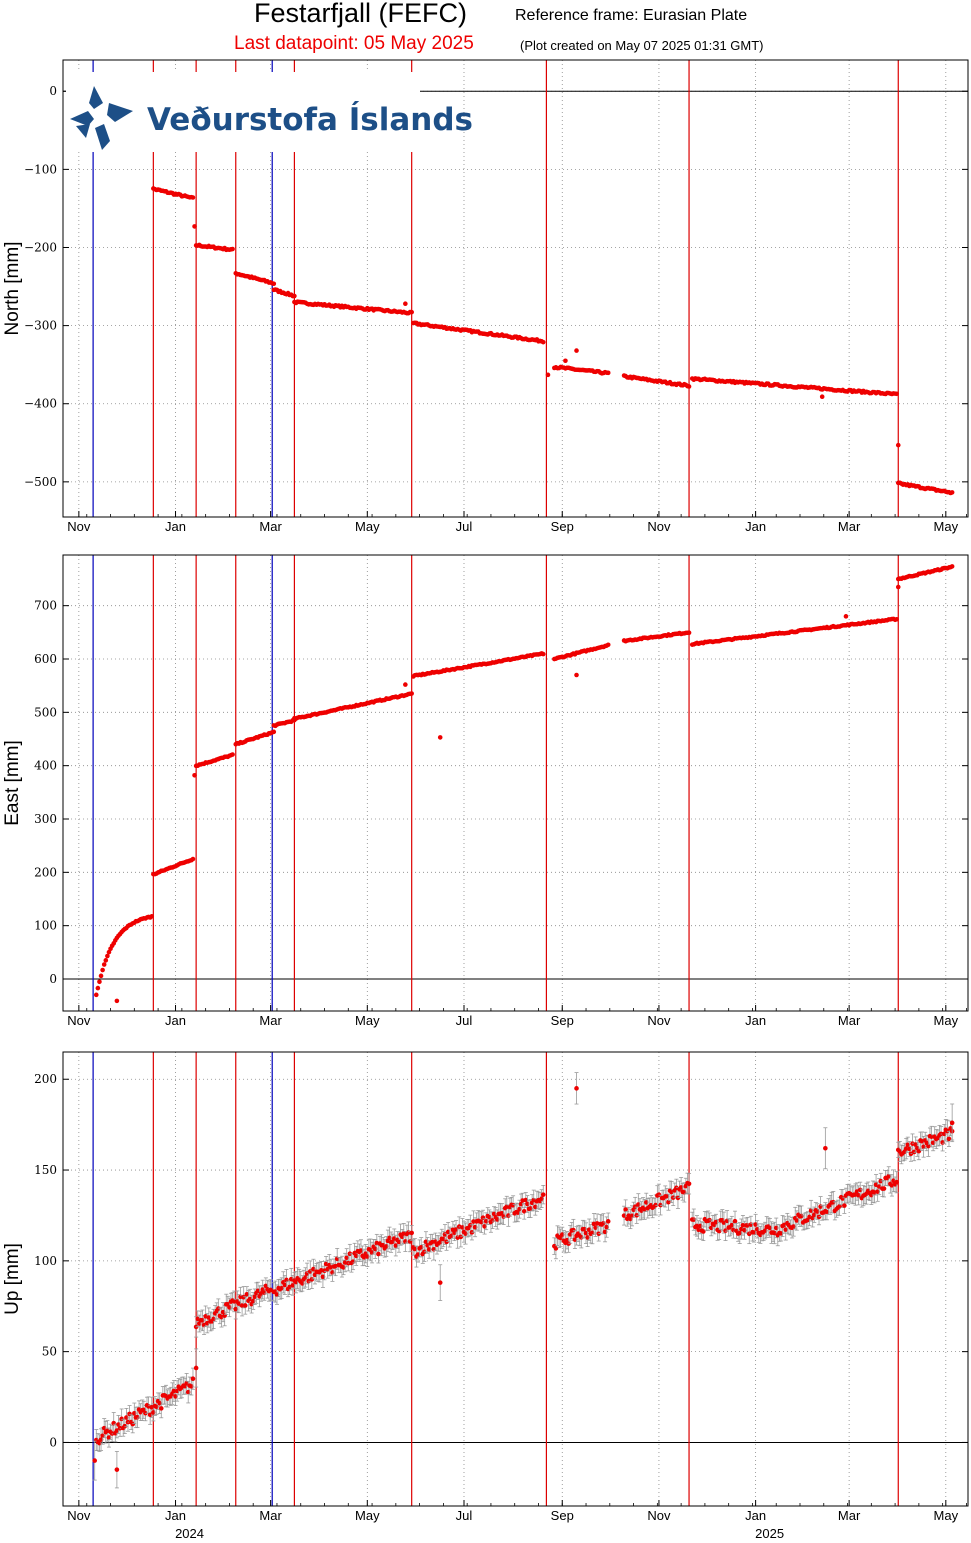 This screenshot has width=971, height=1543. I want to click on y-tick-label: 400, so click(45, 766).